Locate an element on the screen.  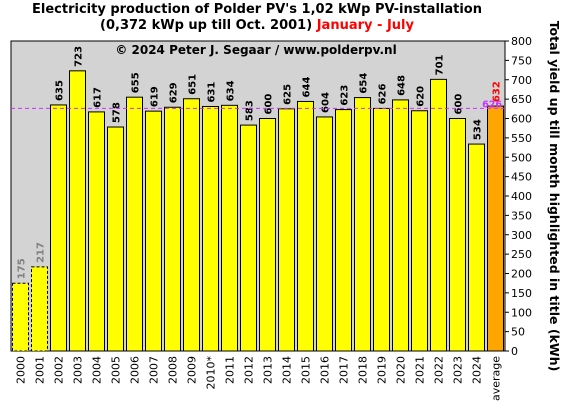
bar-2024 is located at coordinates (476, 247).